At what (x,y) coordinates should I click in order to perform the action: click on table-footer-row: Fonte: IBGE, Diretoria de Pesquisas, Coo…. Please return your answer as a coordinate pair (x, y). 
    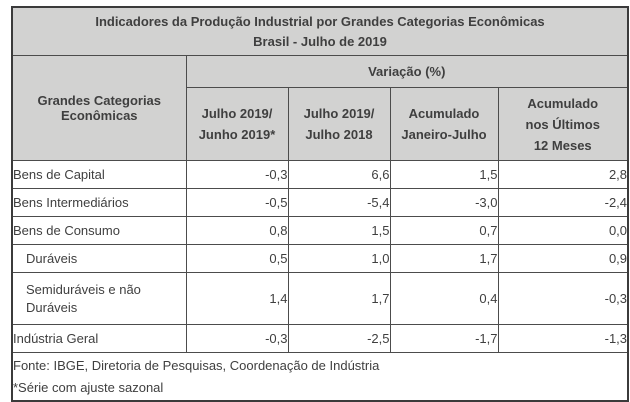
    Looking at the image, I should click on (320, 377).